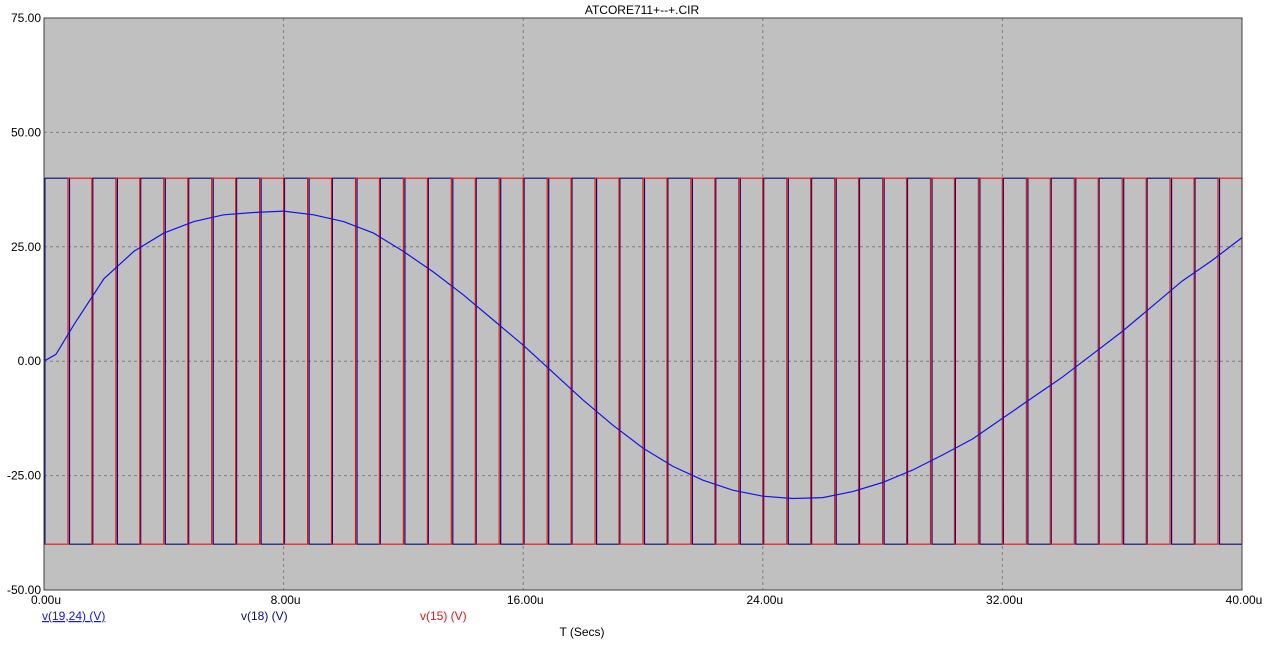 Image resolution: width=1276 pixels, height=650 pixels. I want to click on y-tick-label: 25.00, so click(26, 247).